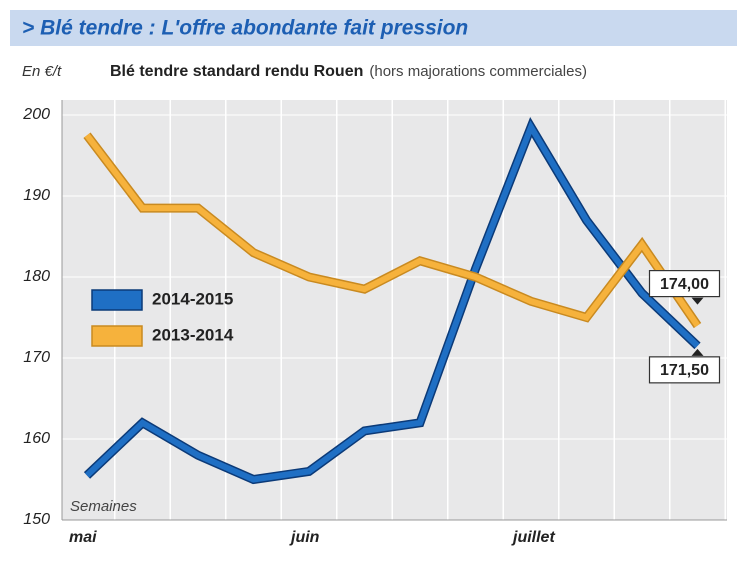 This screenshot has width=747, height=562. I want to click on x-tick-label: juillet, so click(533, 537).